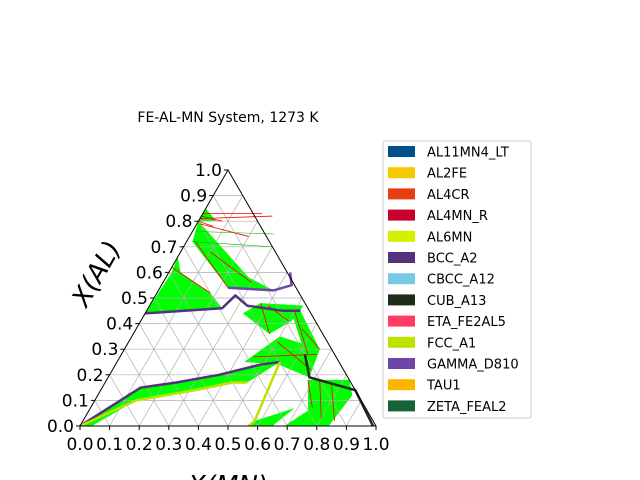 The height and width of the screenshot is (480, 640). Describe the element at coordinates (227, 445) in the screenshot. I see `x-tick-label: 0.5` at that location.